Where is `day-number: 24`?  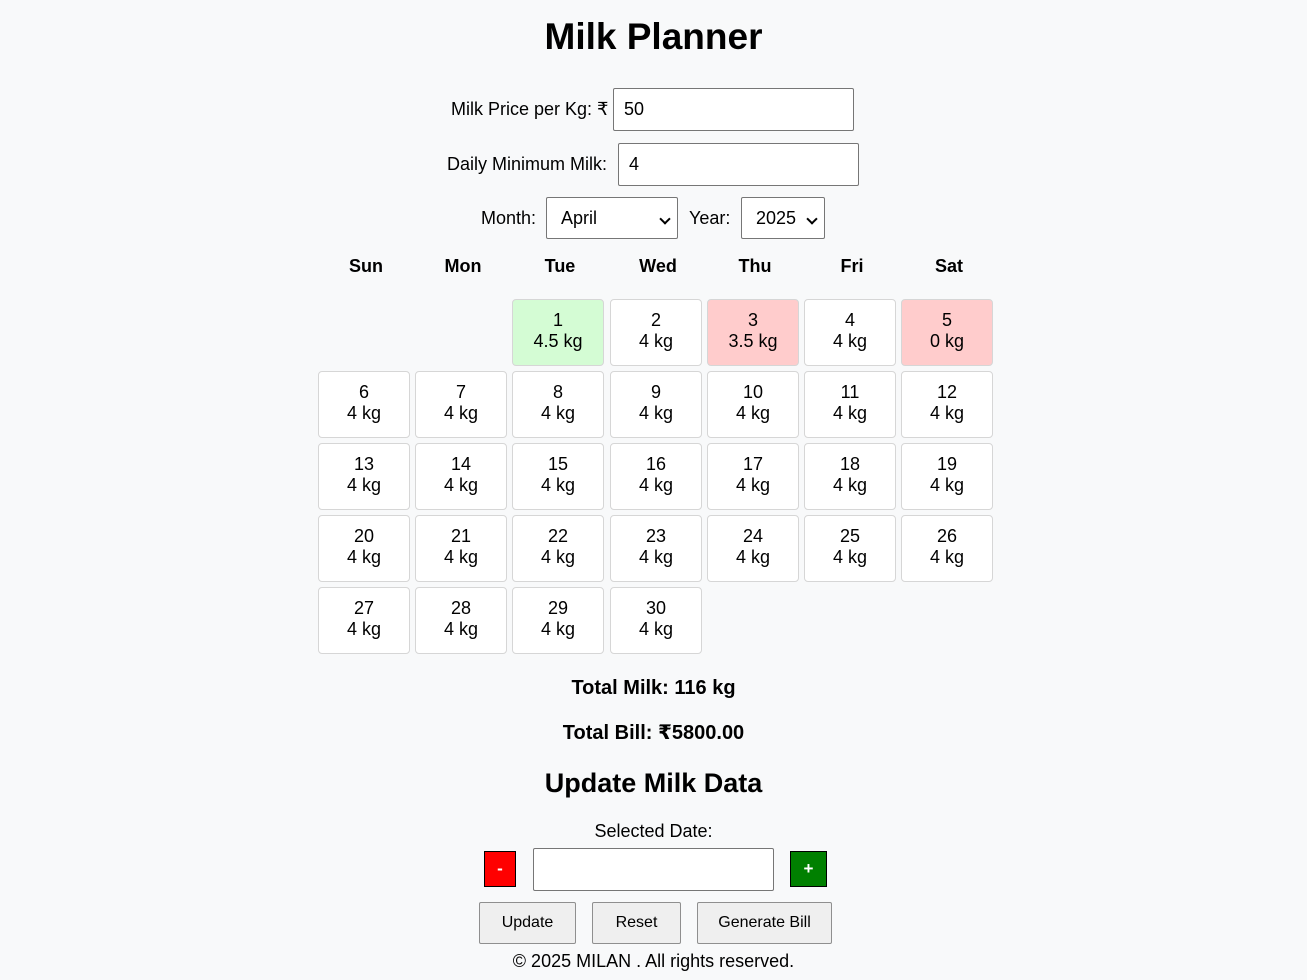 day-number: 24 is located at coordinates (753, 536).